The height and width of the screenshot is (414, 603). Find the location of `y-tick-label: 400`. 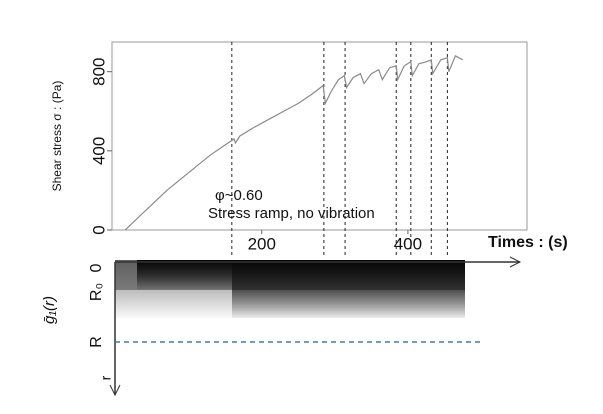

y-tick-label: 400 is located at coordinates (98, 151).